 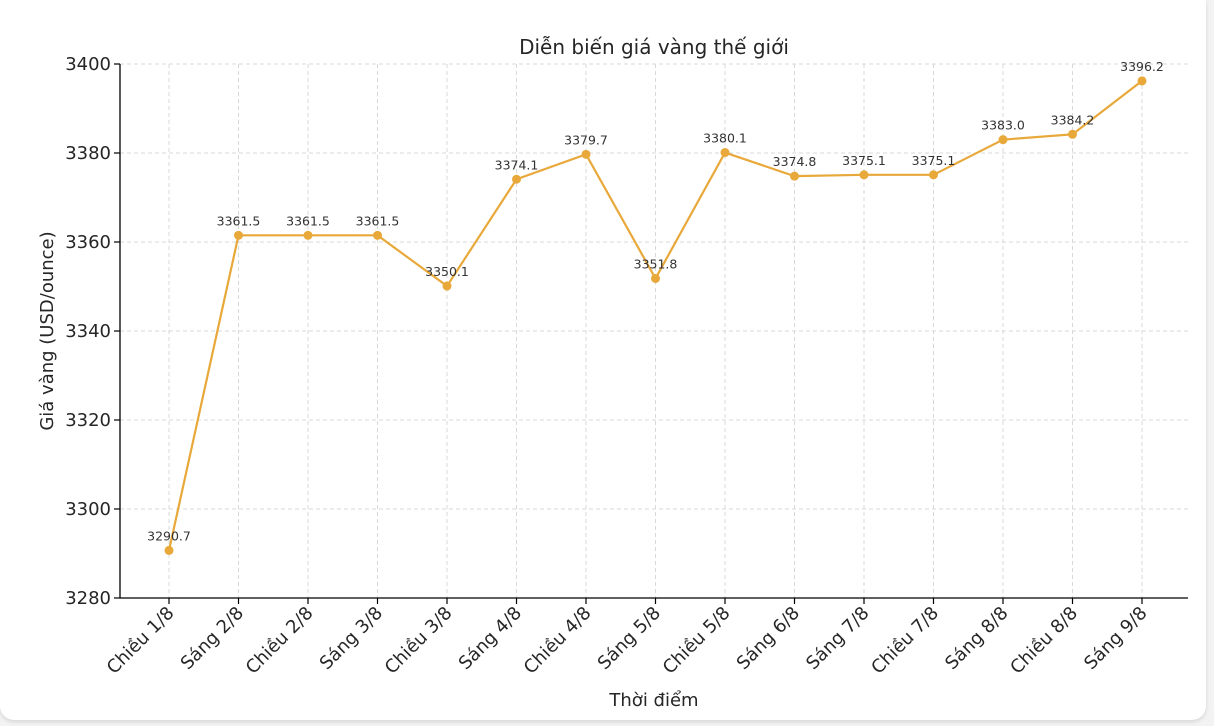 What do you see at coordinates (725, 138) in the screenshot?
I see `data-label: 3380.1` at bounding box center [725, 138].